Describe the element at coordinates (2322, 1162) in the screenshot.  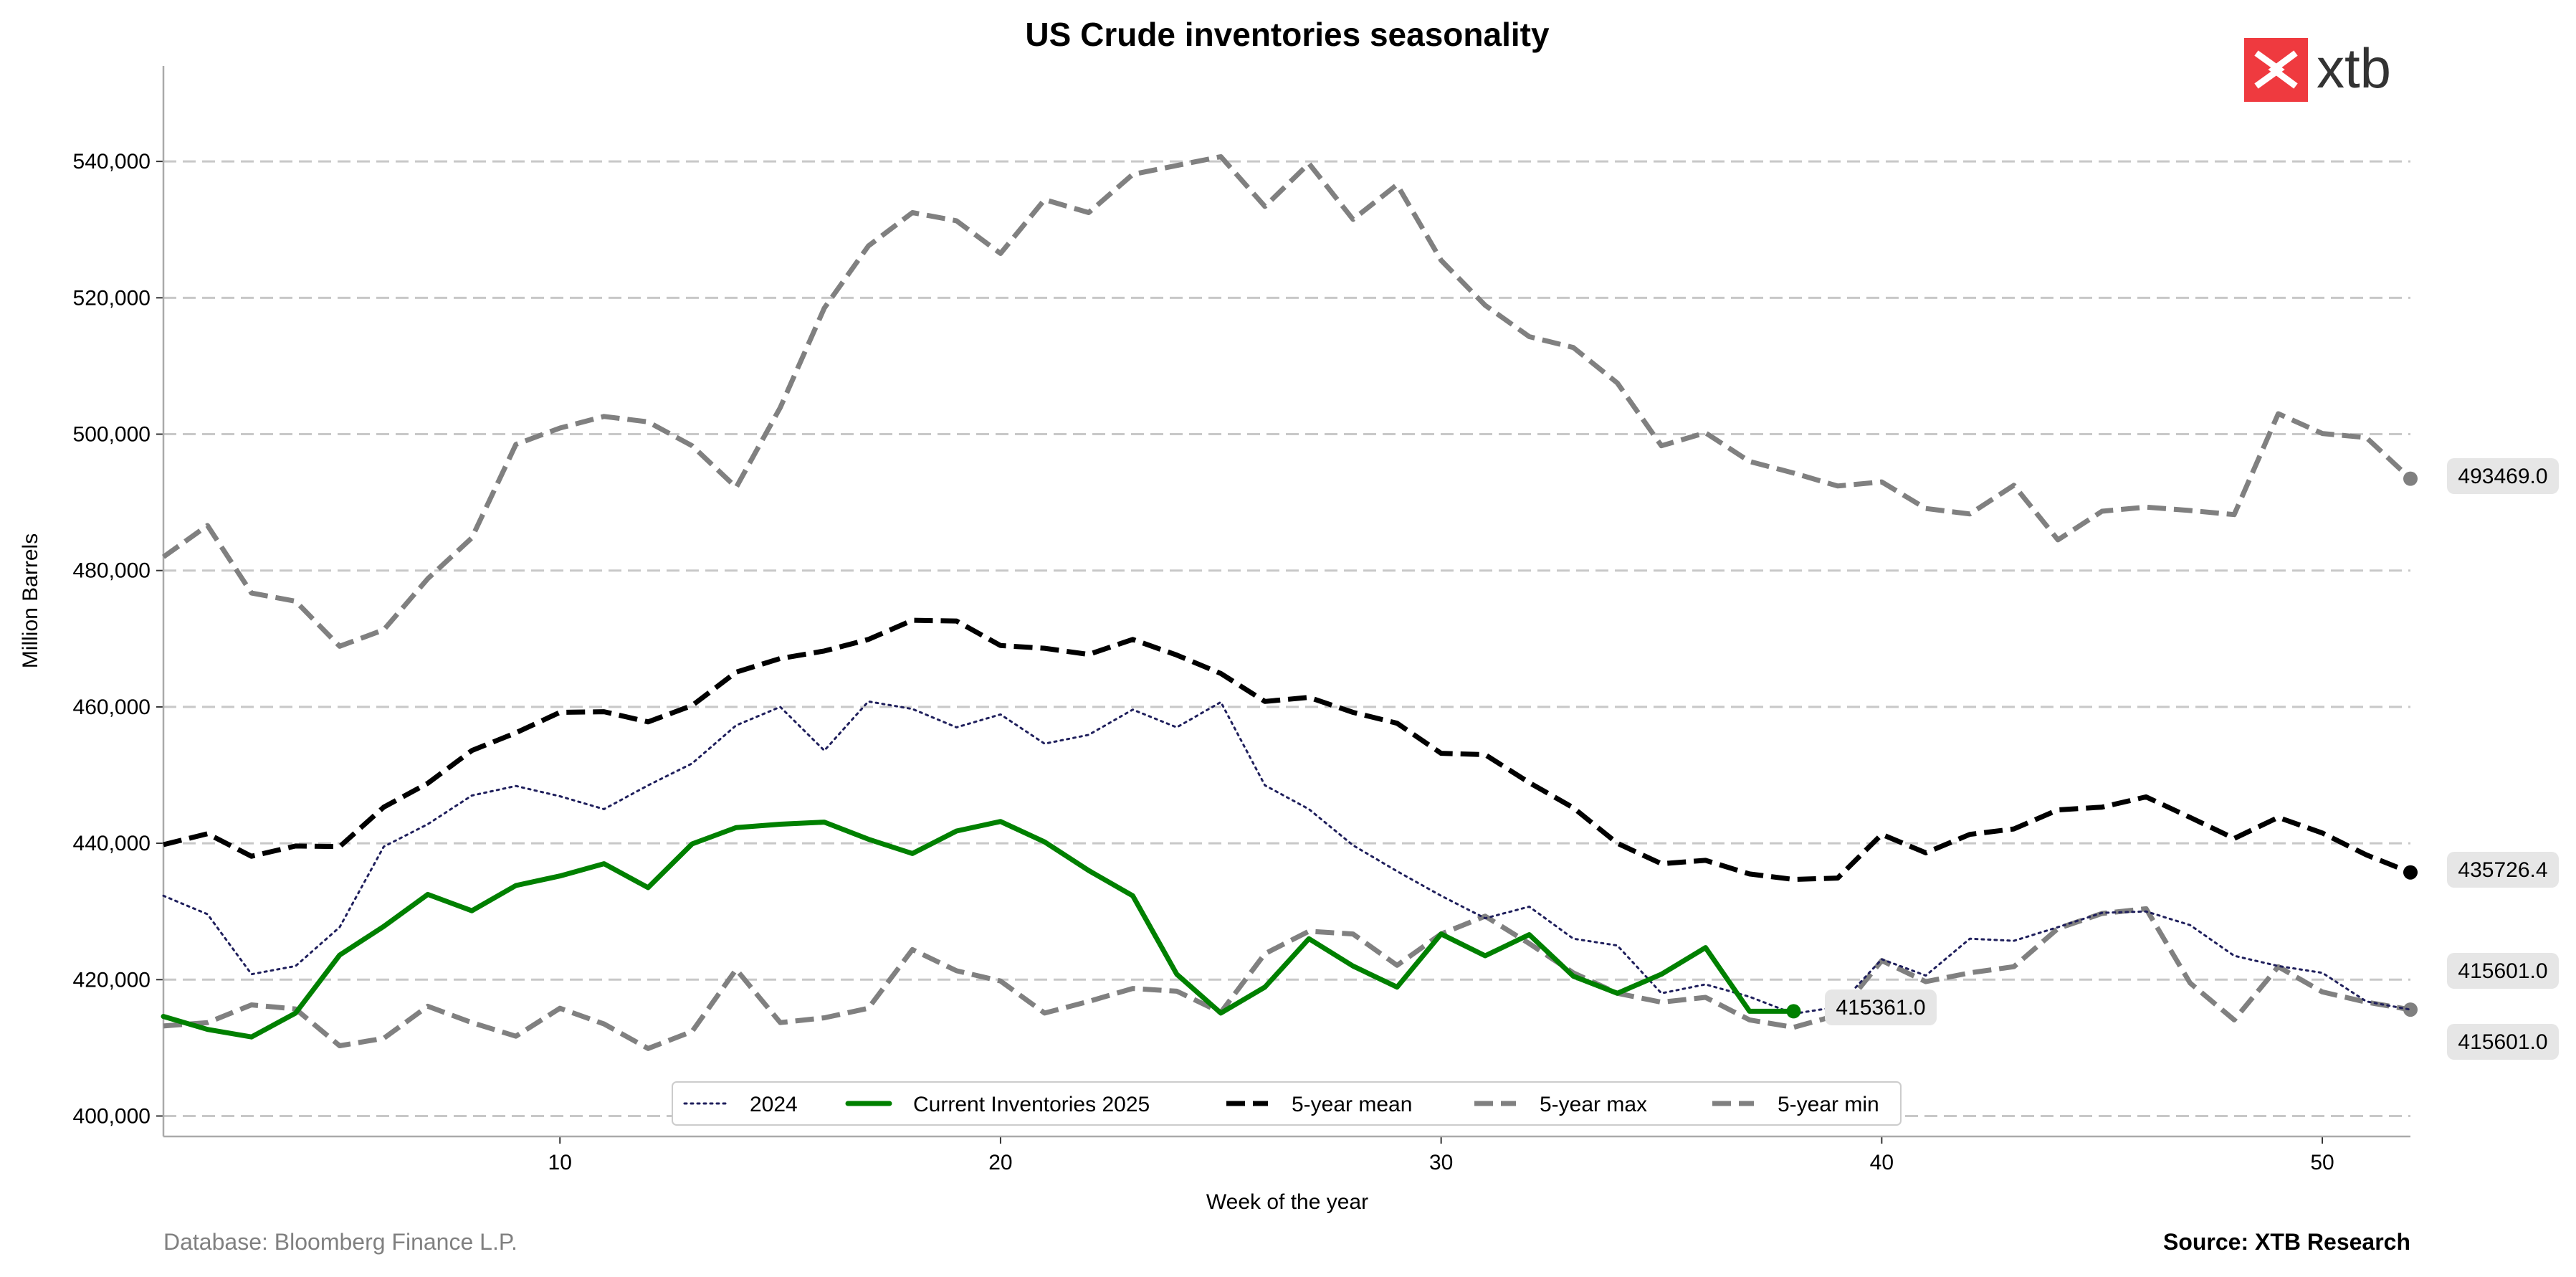
I see `x-tick-label: 50` at that location.